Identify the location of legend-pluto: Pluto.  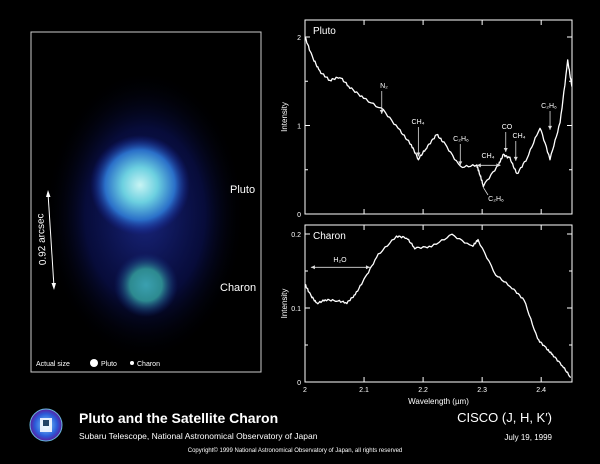
(109, 364).